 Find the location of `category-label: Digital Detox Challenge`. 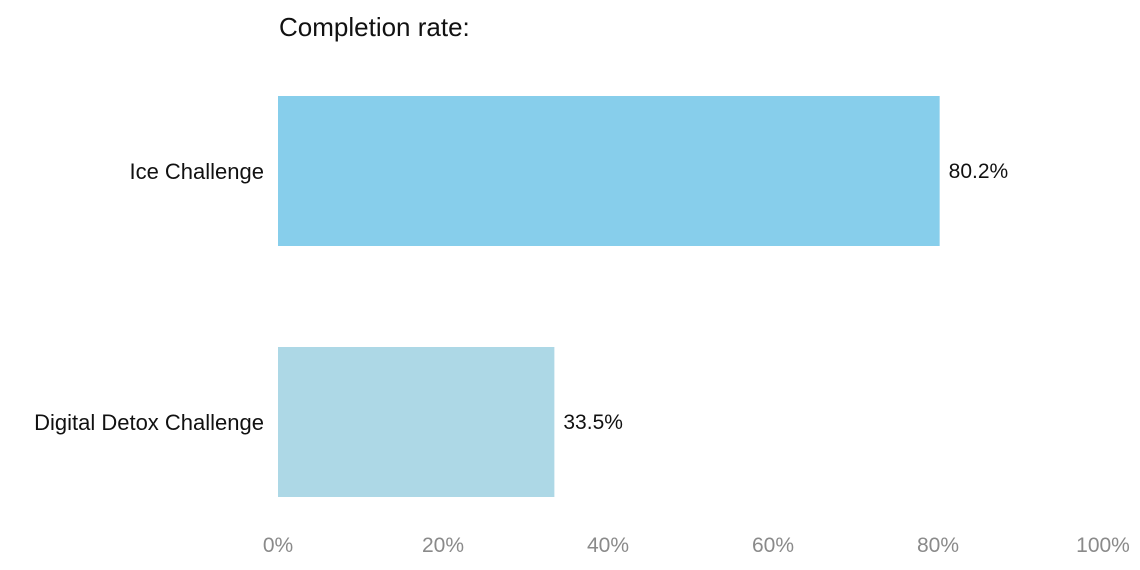

category-label: Digital Detox Challenge is located at coordinates (149, 422).